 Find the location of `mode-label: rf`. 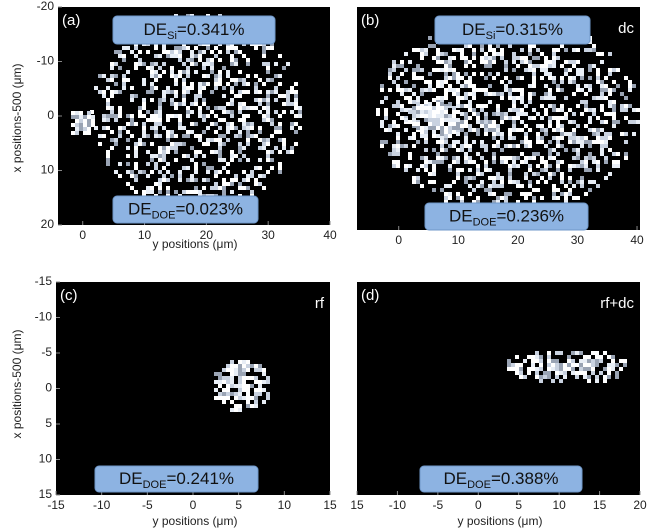

mode-label: rf is located at coordinates (320, 303).